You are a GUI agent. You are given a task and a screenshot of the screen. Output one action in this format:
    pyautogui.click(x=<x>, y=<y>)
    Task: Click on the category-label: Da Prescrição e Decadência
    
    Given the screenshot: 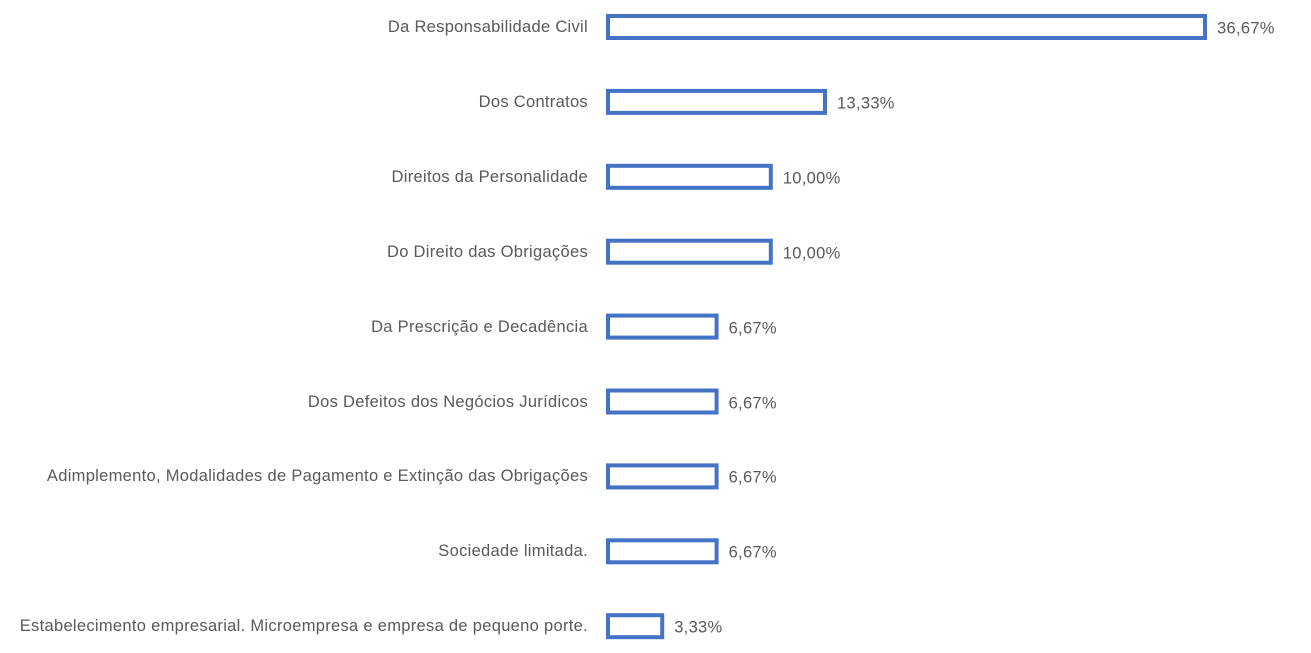 What is the action you would take?
    pyautogui.click(x=479, y=326)
    